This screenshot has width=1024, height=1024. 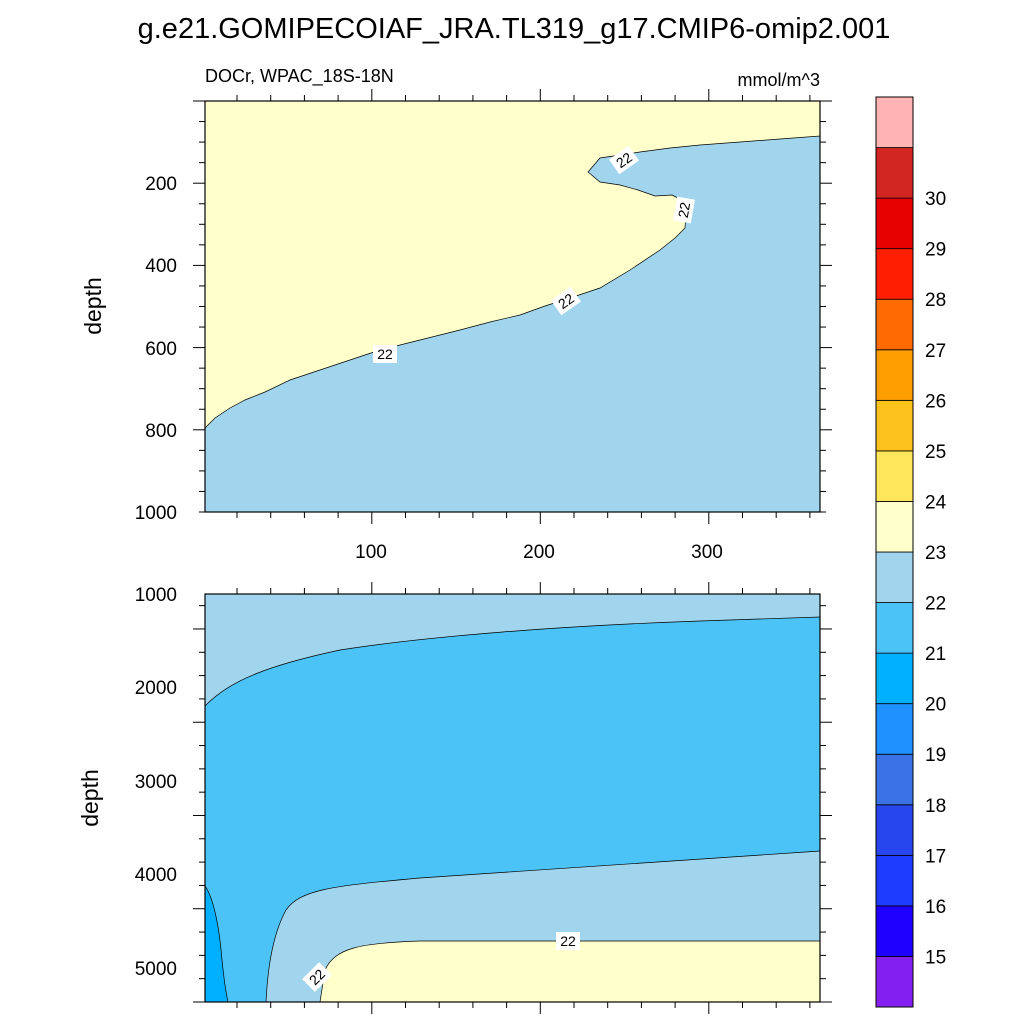 What do you see at coordinates (935, 401) in the screenshot?
I see `colorbar-tick-label: 26` at bounding box center [935, 401].